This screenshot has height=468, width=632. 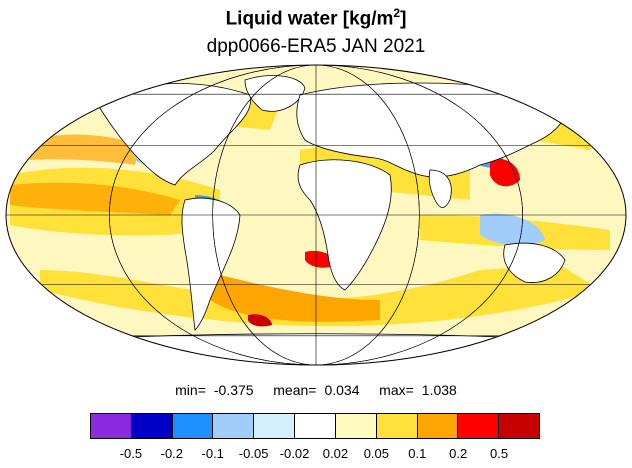 What do you see at coordinates (458, 453) in the screenshot?
I see `colorbar-tick-label: 0.2` at bounding box center [458, 453].